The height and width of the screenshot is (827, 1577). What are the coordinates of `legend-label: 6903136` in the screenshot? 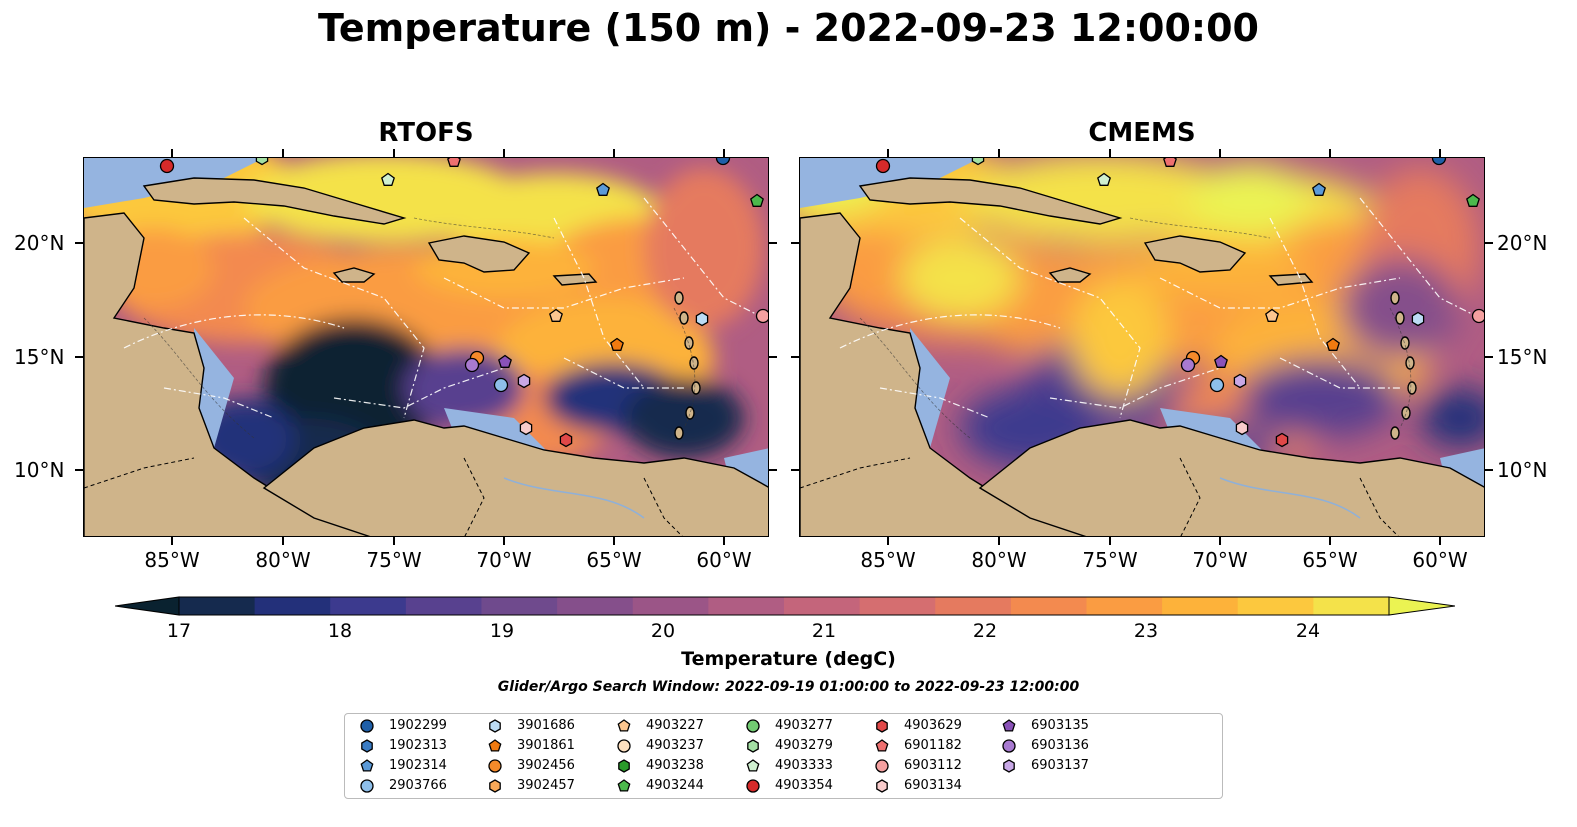 It's located at (1060, 745).